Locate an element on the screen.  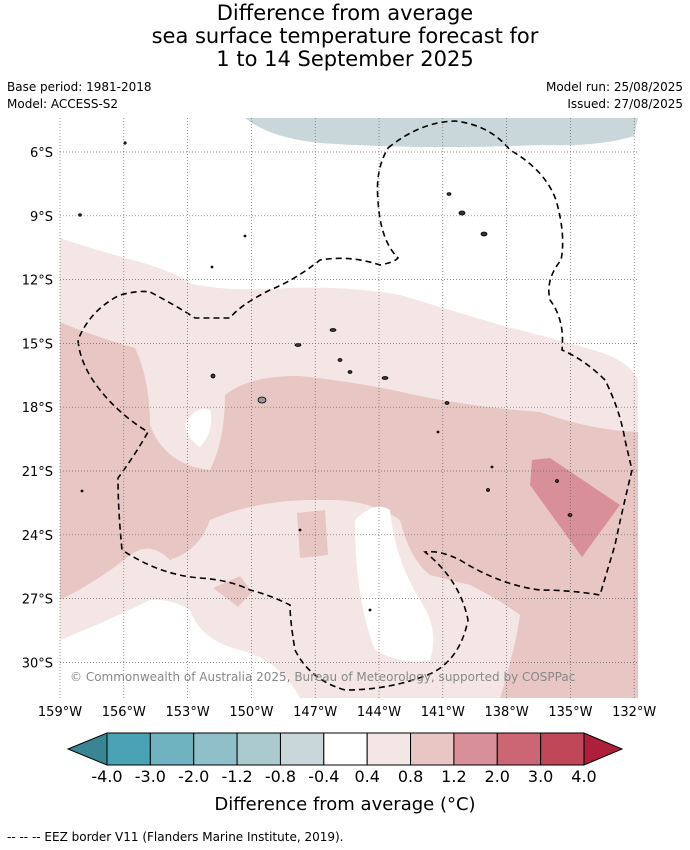
neutral-patch-central is located at coordinates (394, 584).